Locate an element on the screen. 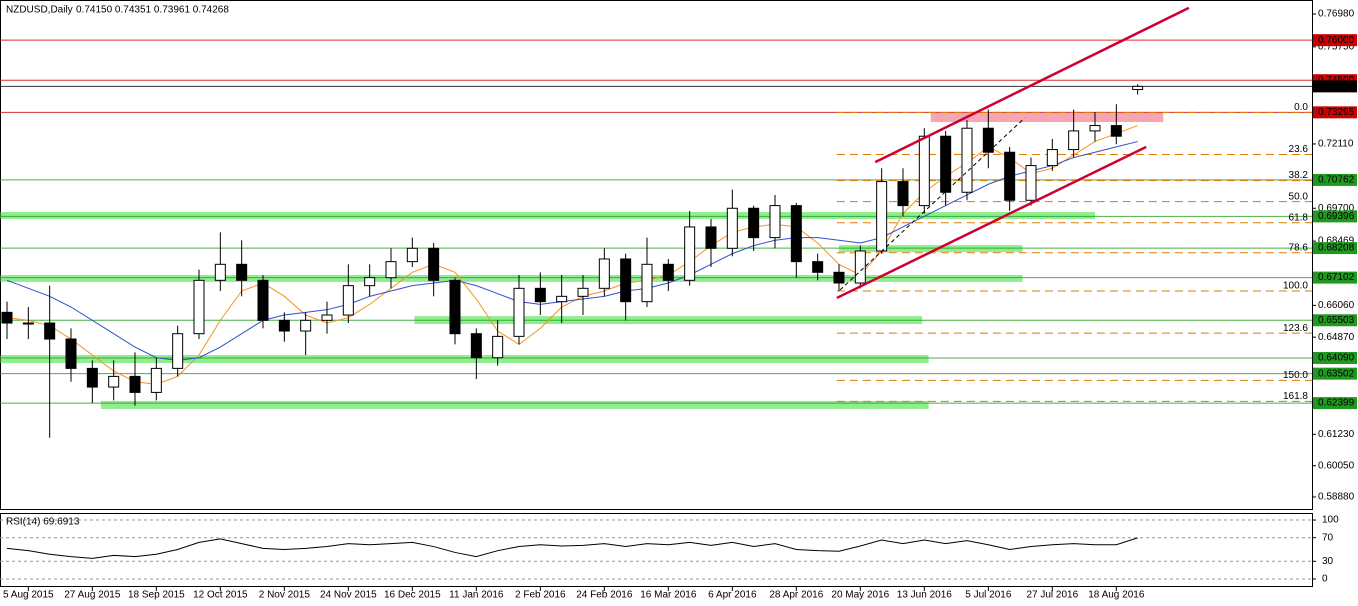 The image size is (1358, 606). rsi-line is located at coordinates (572, 548).